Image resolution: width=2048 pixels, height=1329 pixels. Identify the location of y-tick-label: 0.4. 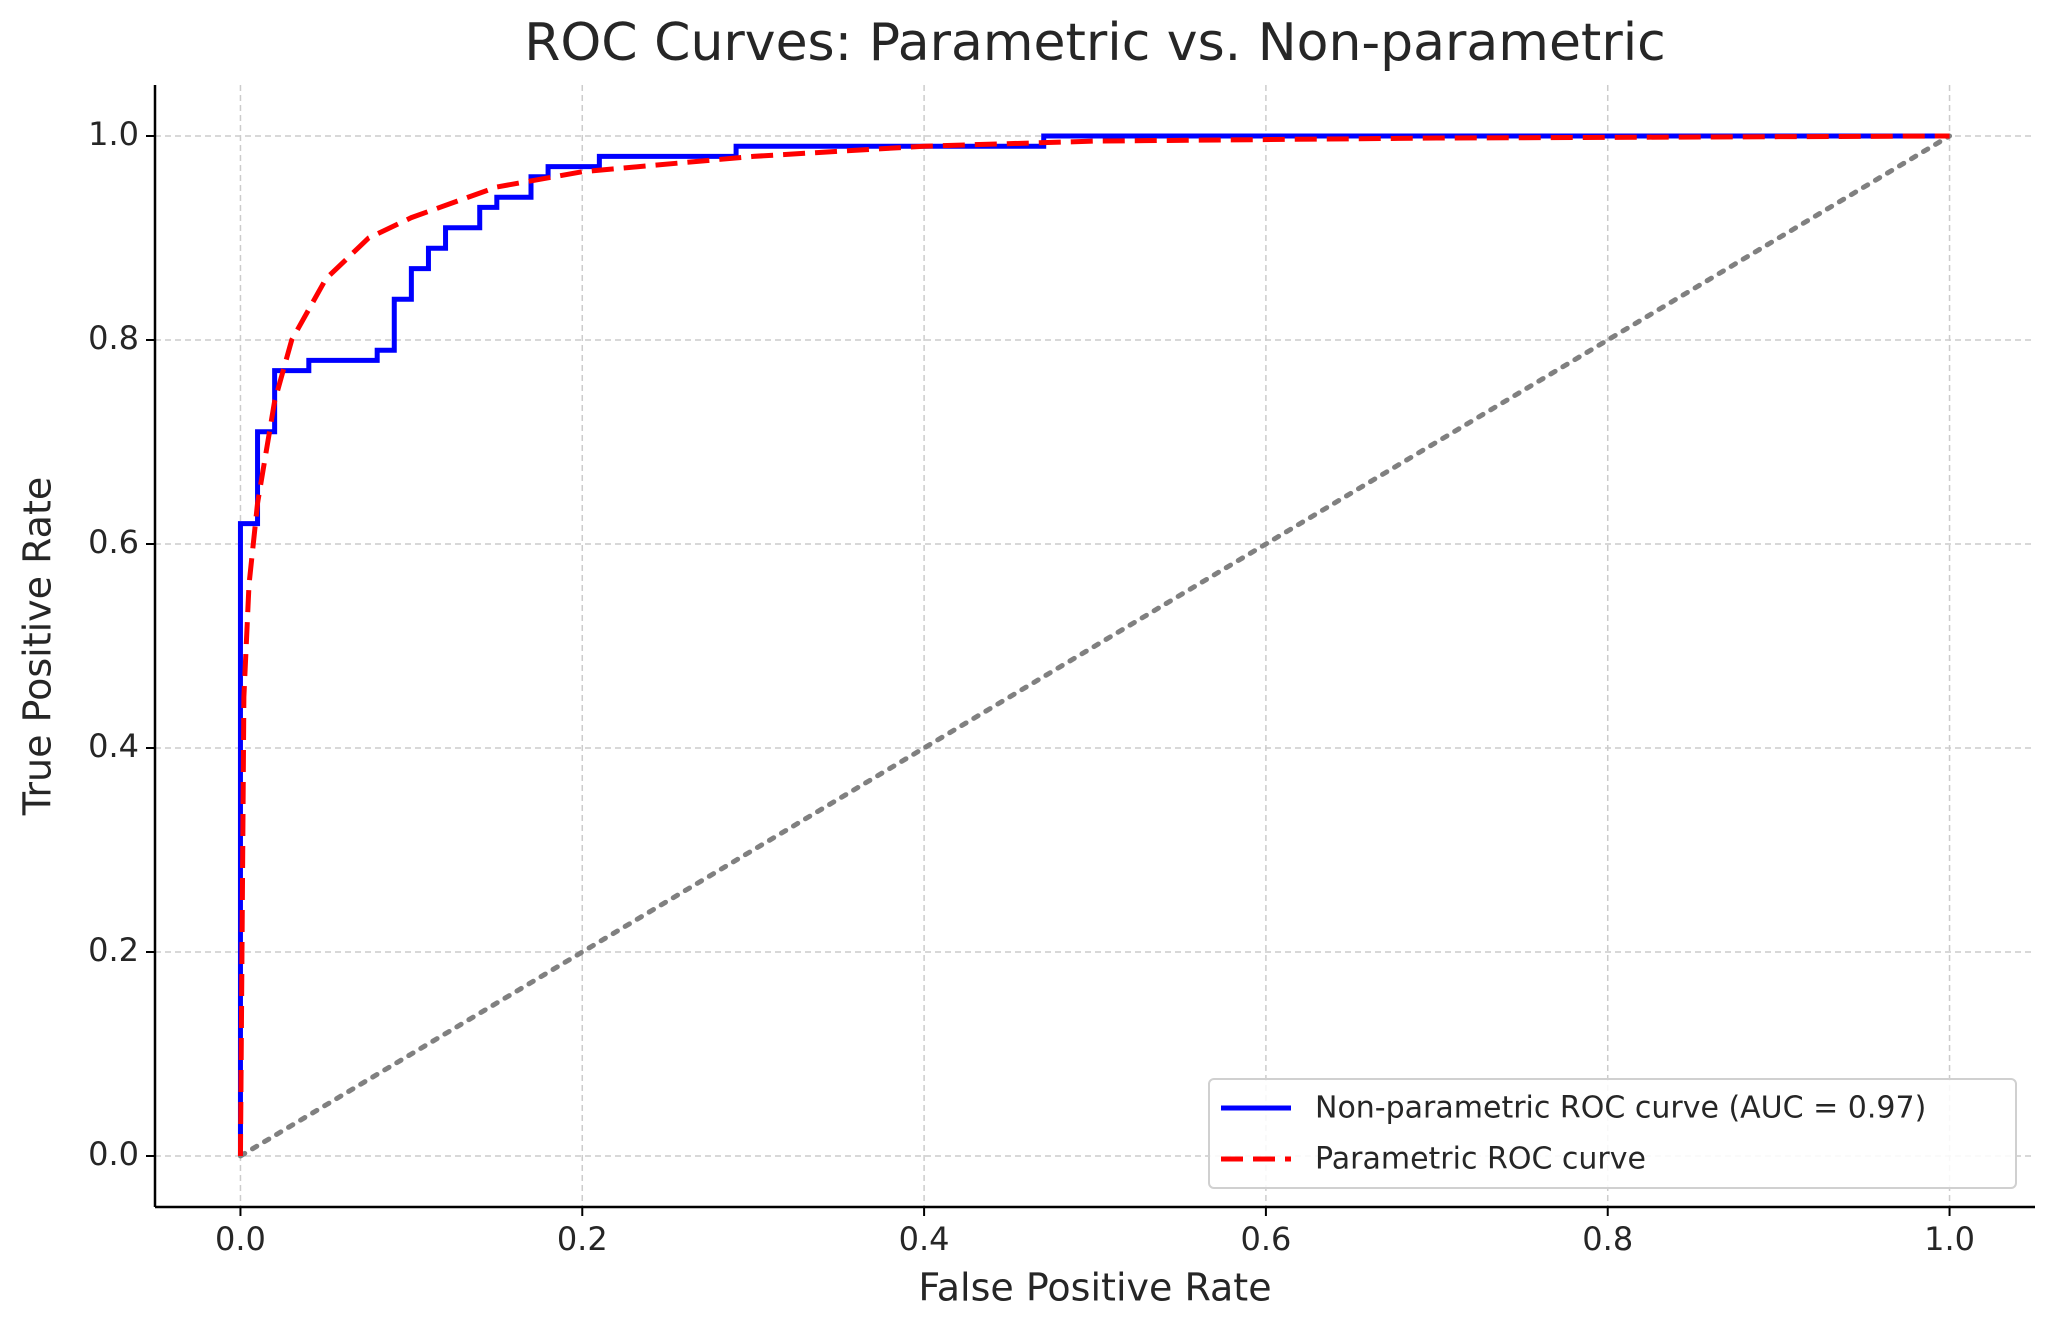
(113, 746).